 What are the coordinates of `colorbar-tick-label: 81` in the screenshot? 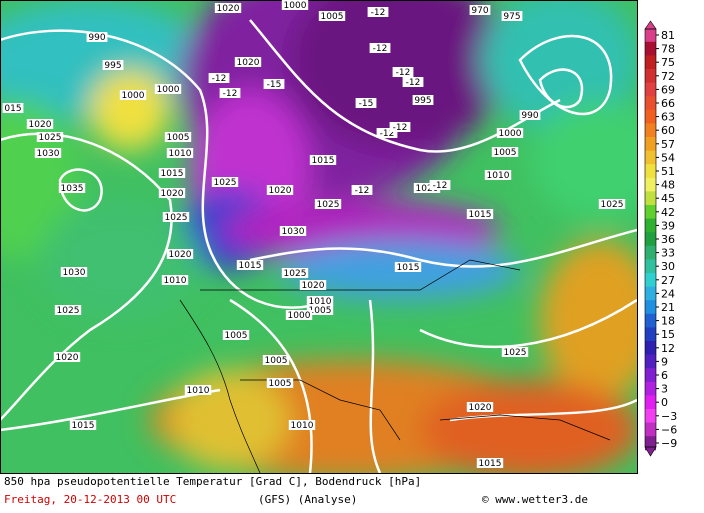 It's located at (668, 35).